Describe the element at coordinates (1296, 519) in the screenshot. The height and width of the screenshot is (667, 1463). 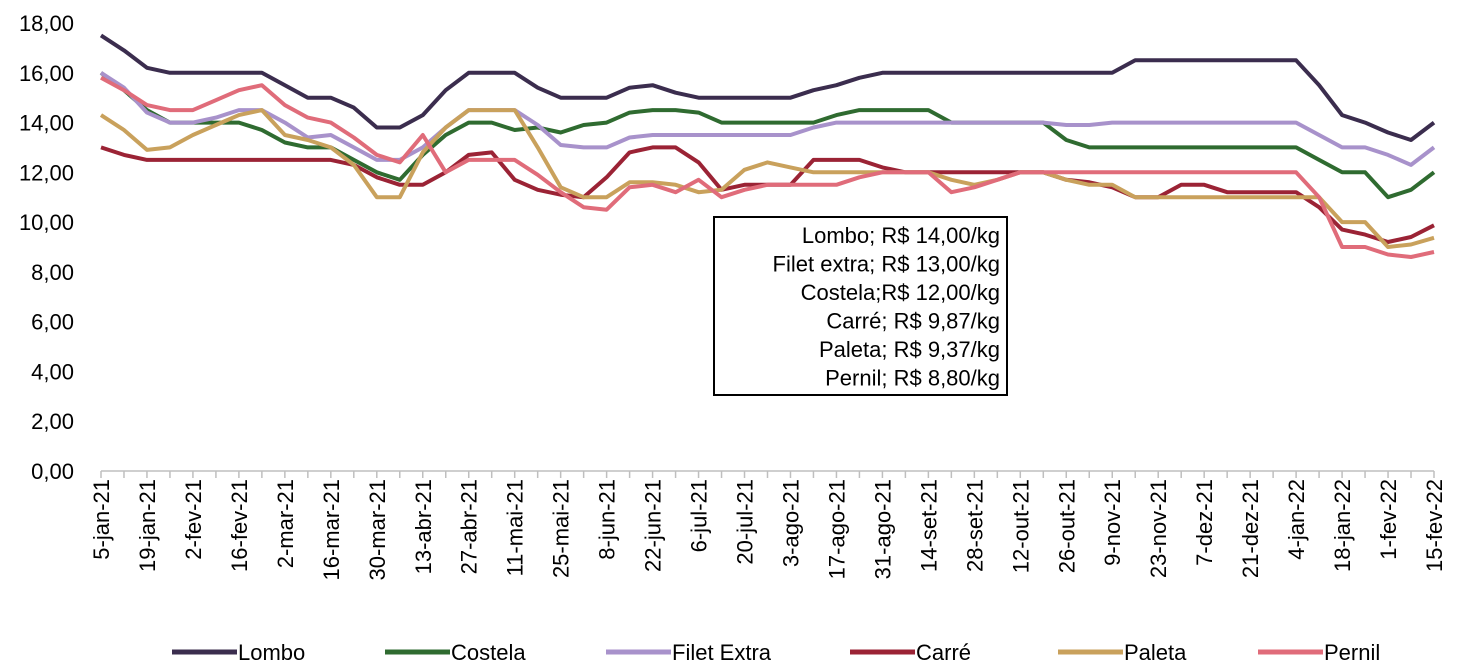
I see `x-tick-label: 4-jan-22` at that location.